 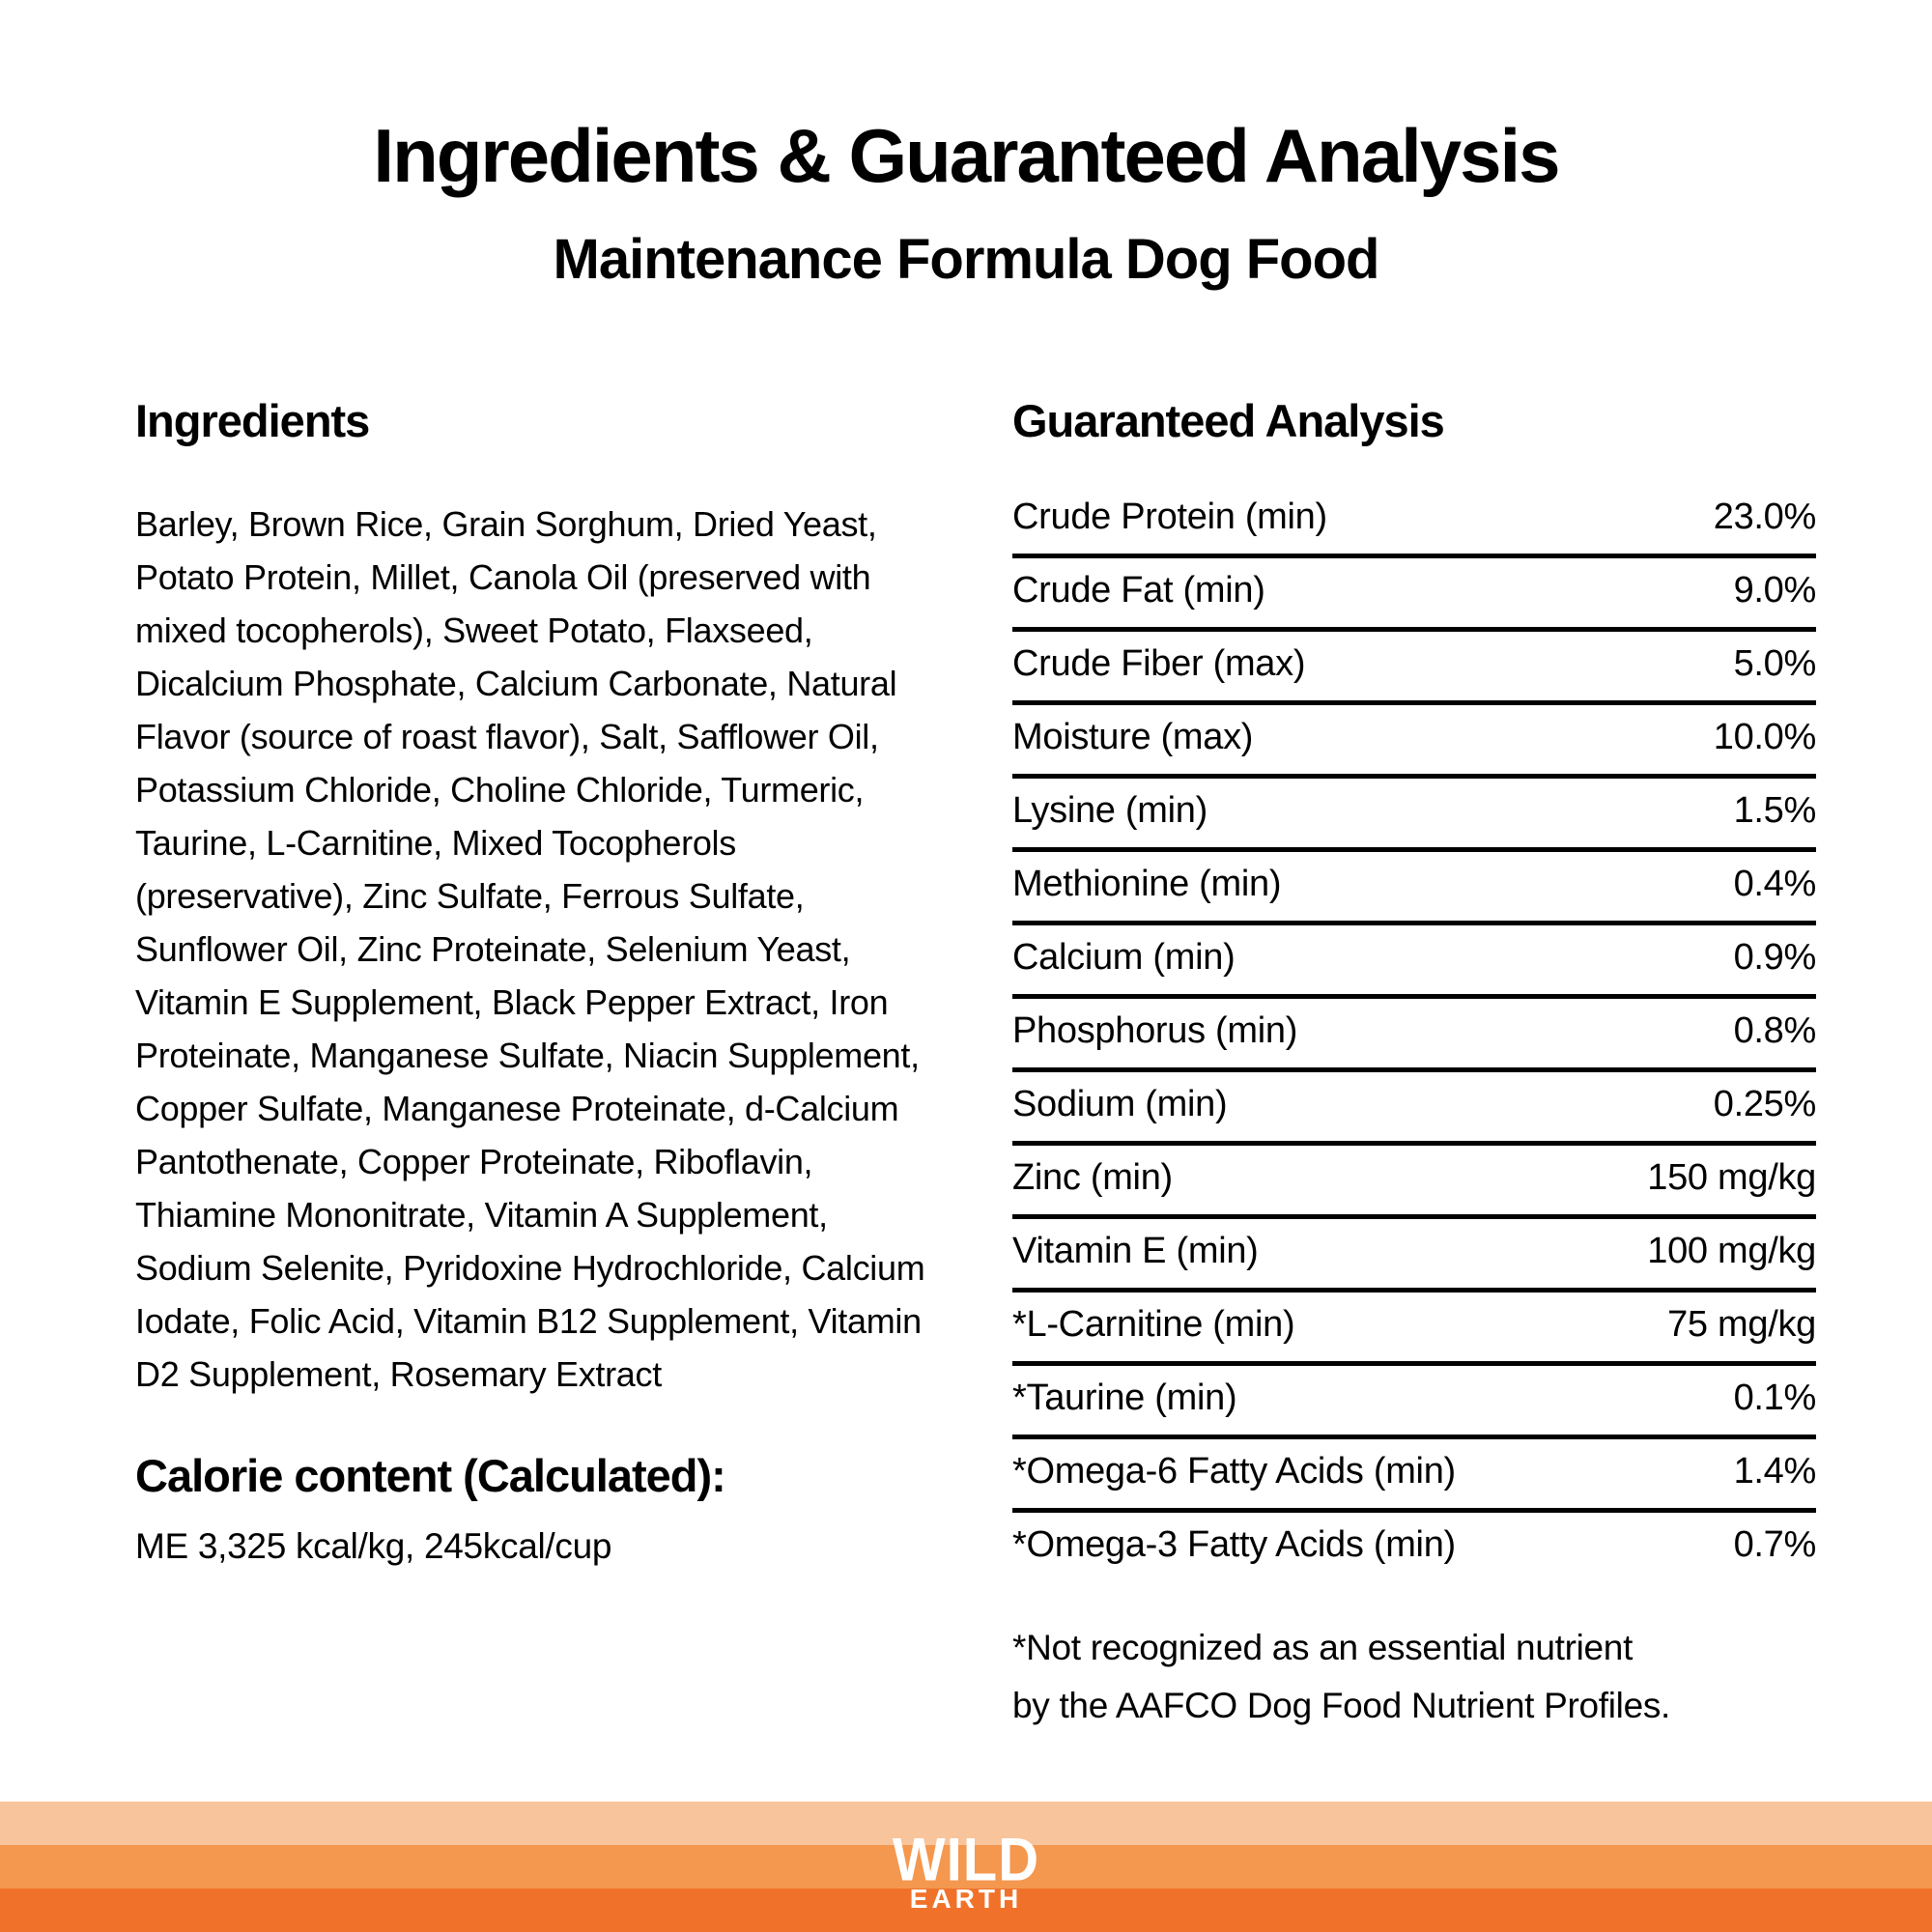 What do you see at coordinates (1323, 1647) in the screenshot?
I see `footnote-line-1: *Not recognized as an essential nutrient` at bounding box center [1323, 1647].